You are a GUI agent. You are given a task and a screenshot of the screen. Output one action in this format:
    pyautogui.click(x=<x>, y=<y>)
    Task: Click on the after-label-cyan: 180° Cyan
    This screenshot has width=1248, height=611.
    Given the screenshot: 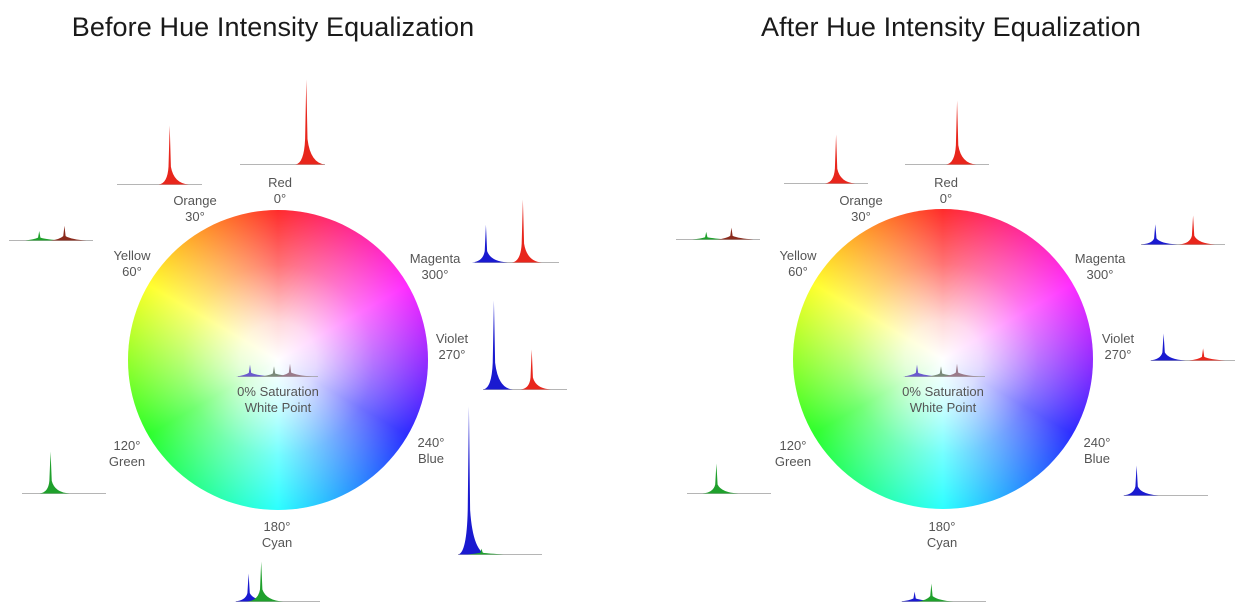 What is the action you would take?
    pyautogui.click(x=942, y=535)
    